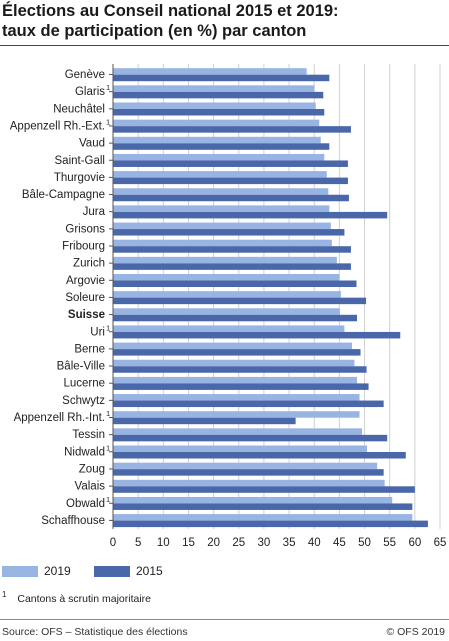  I want to click on category-label: Appenzell Rh.-Int., so click(59, 418).